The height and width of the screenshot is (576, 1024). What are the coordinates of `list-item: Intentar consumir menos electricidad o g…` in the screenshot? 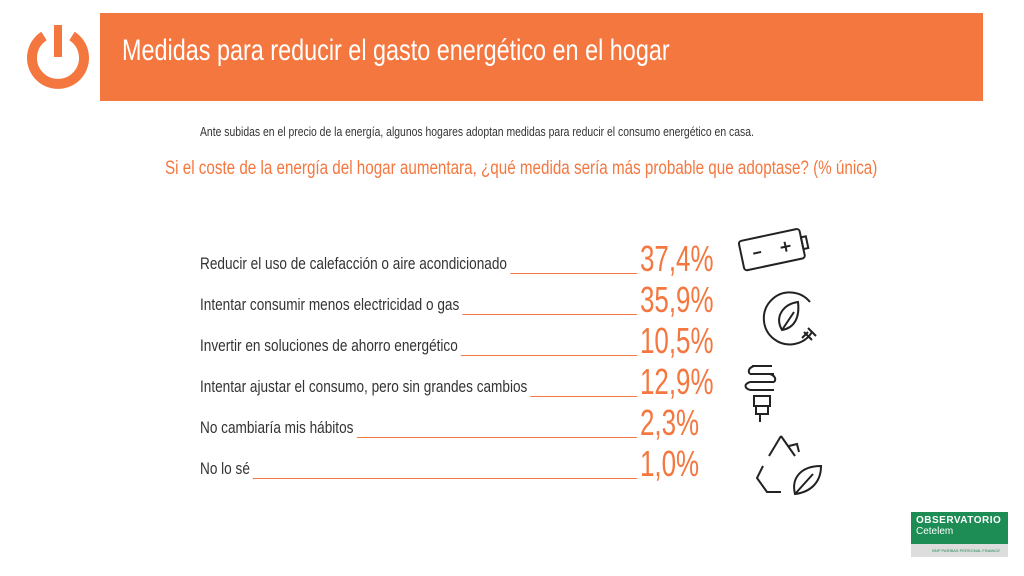 It's located at (420, 302).